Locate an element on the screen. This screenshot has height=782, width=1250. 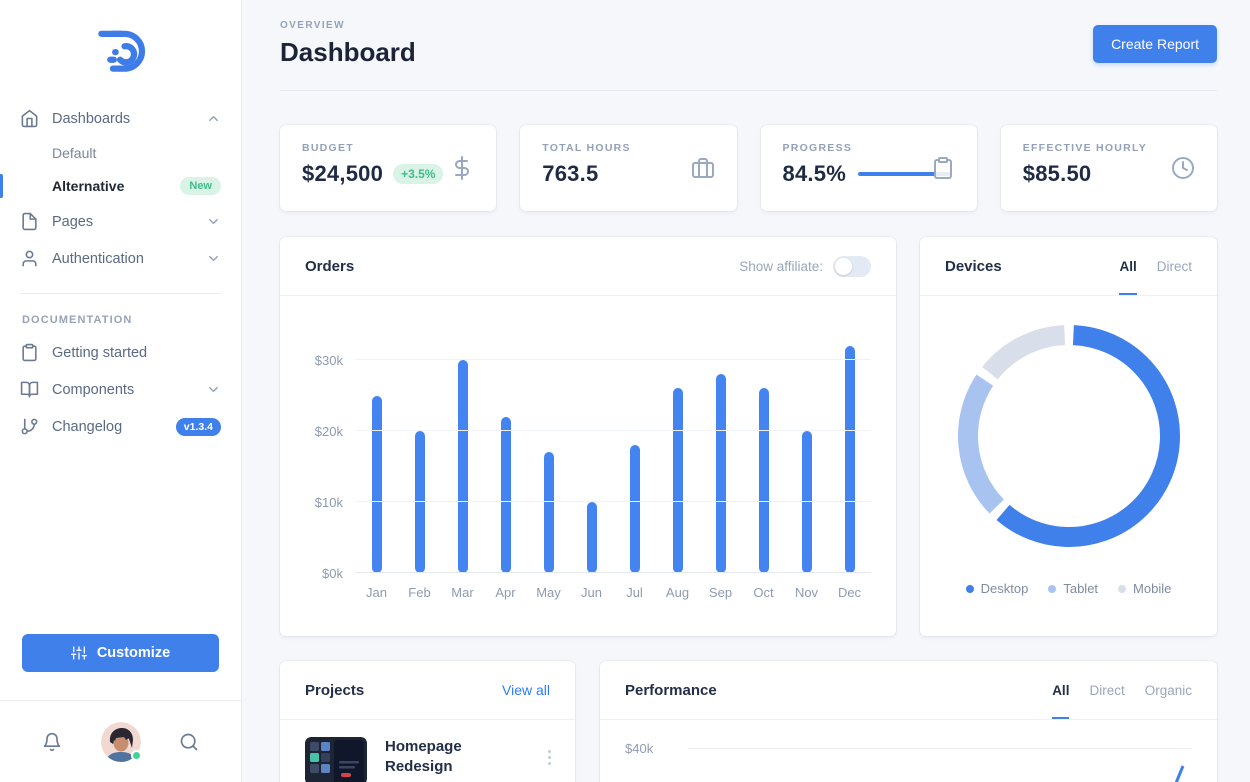
performance-title: Performance is located at coordinates (671, 690).